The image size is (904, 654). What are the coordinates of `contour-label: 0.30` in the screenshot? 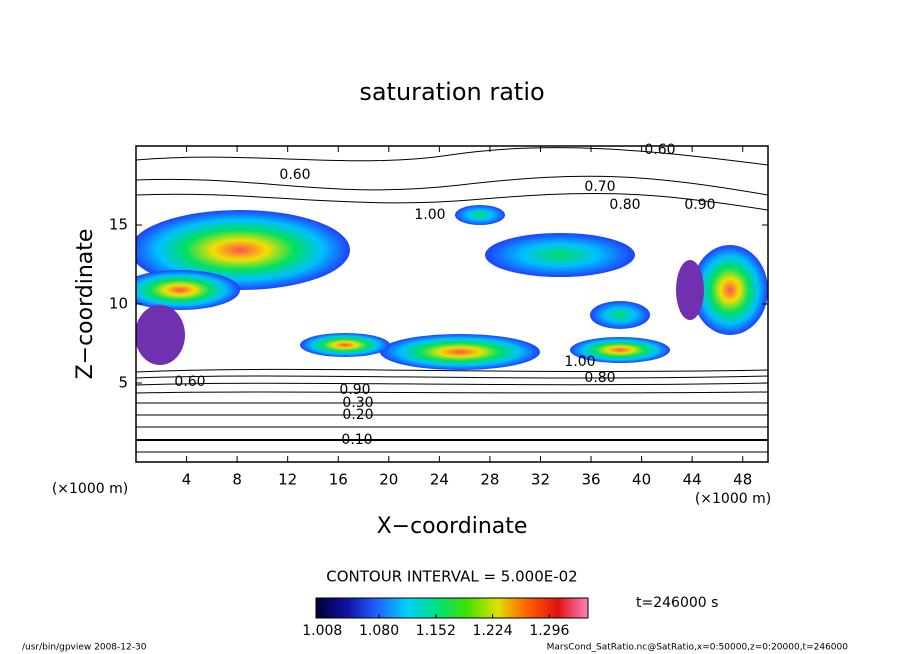 It's located at (357, 403).